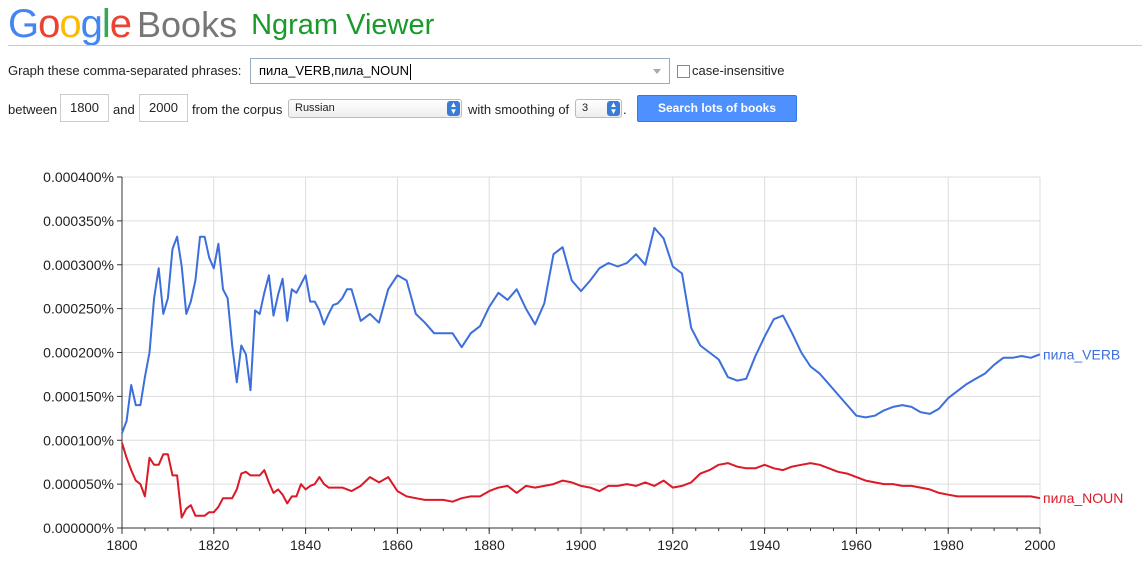 This screenshot has height=561, width=1142. What do you see at coordinates (343, 25) in the screenshot?
I see `ngram-viewer-title: Ngram Viewer` at bounding box center [343, 25].